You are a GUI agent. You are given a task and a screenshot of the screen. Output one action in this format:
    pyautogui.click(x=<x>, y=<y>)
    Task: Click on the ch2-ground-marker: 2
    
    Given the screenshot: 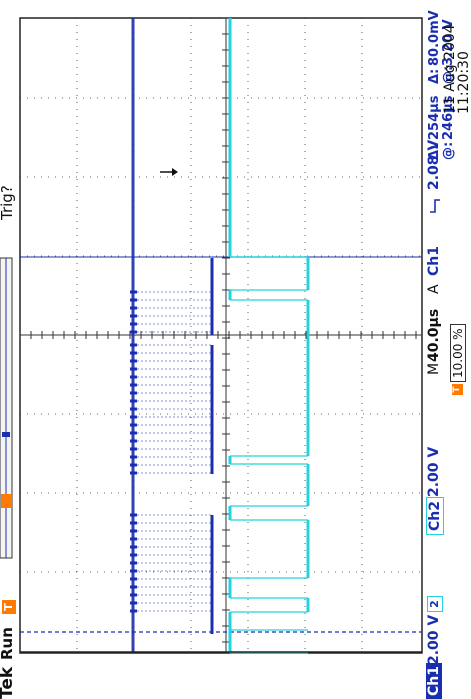 What is the action you would take?
    pyautogui.click(x=435, y=604)
    